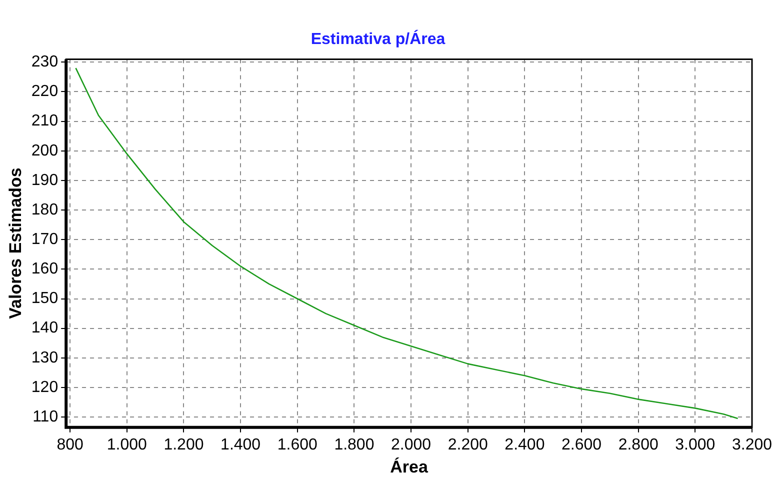 The width and height of the screenshot is (782, 484). Describe the element at coordinates (752, 445) in the screenshot. I see `x-tick-label: 3.200` at that location.